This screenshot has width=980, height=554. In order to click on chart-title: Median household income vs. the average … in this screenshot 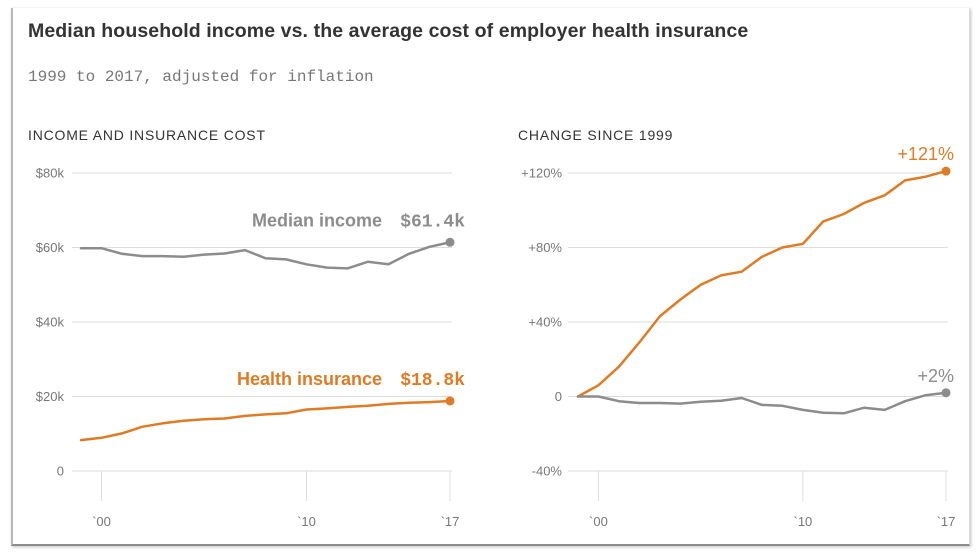, I will do `click(388, 31)`.